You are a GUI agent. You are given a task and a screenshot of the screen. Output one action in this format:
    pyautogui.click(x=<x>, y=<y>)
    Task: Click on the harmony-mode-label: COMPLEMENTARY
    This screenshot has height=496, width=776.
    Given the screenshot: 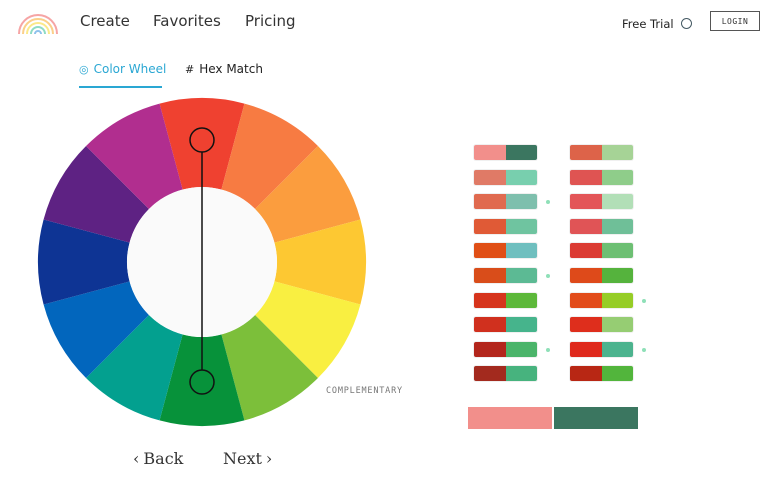 What is the action you would take?
    pyautogui.click(x=364, y=391)
    